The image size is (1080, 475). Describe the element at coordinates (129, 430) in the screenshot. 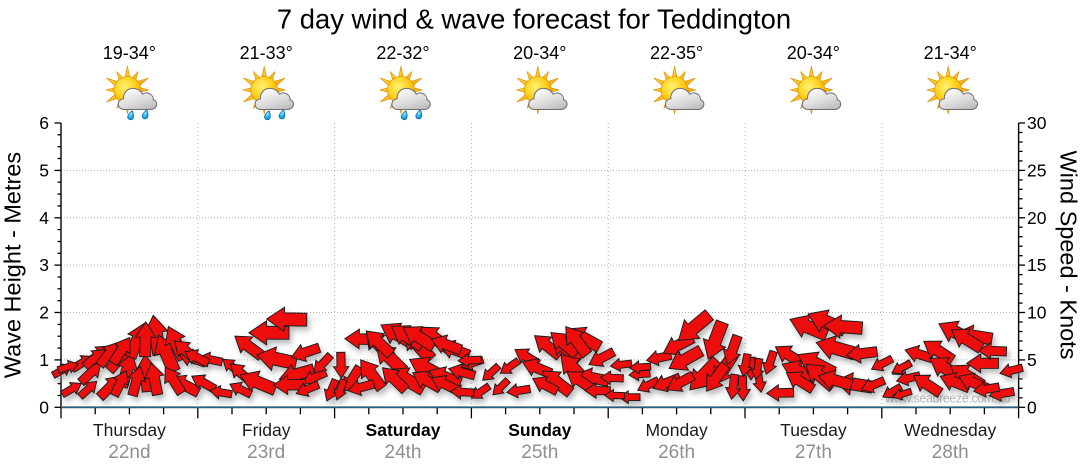

I see `svg-text: Thursday` at that location.